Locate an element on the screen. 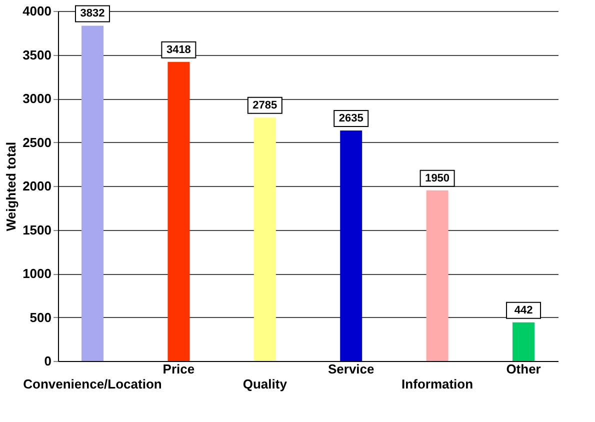 The height and width of the screenshot is (422, 595). y-axis-title: Weighted total is located at coordinates (11, 187).